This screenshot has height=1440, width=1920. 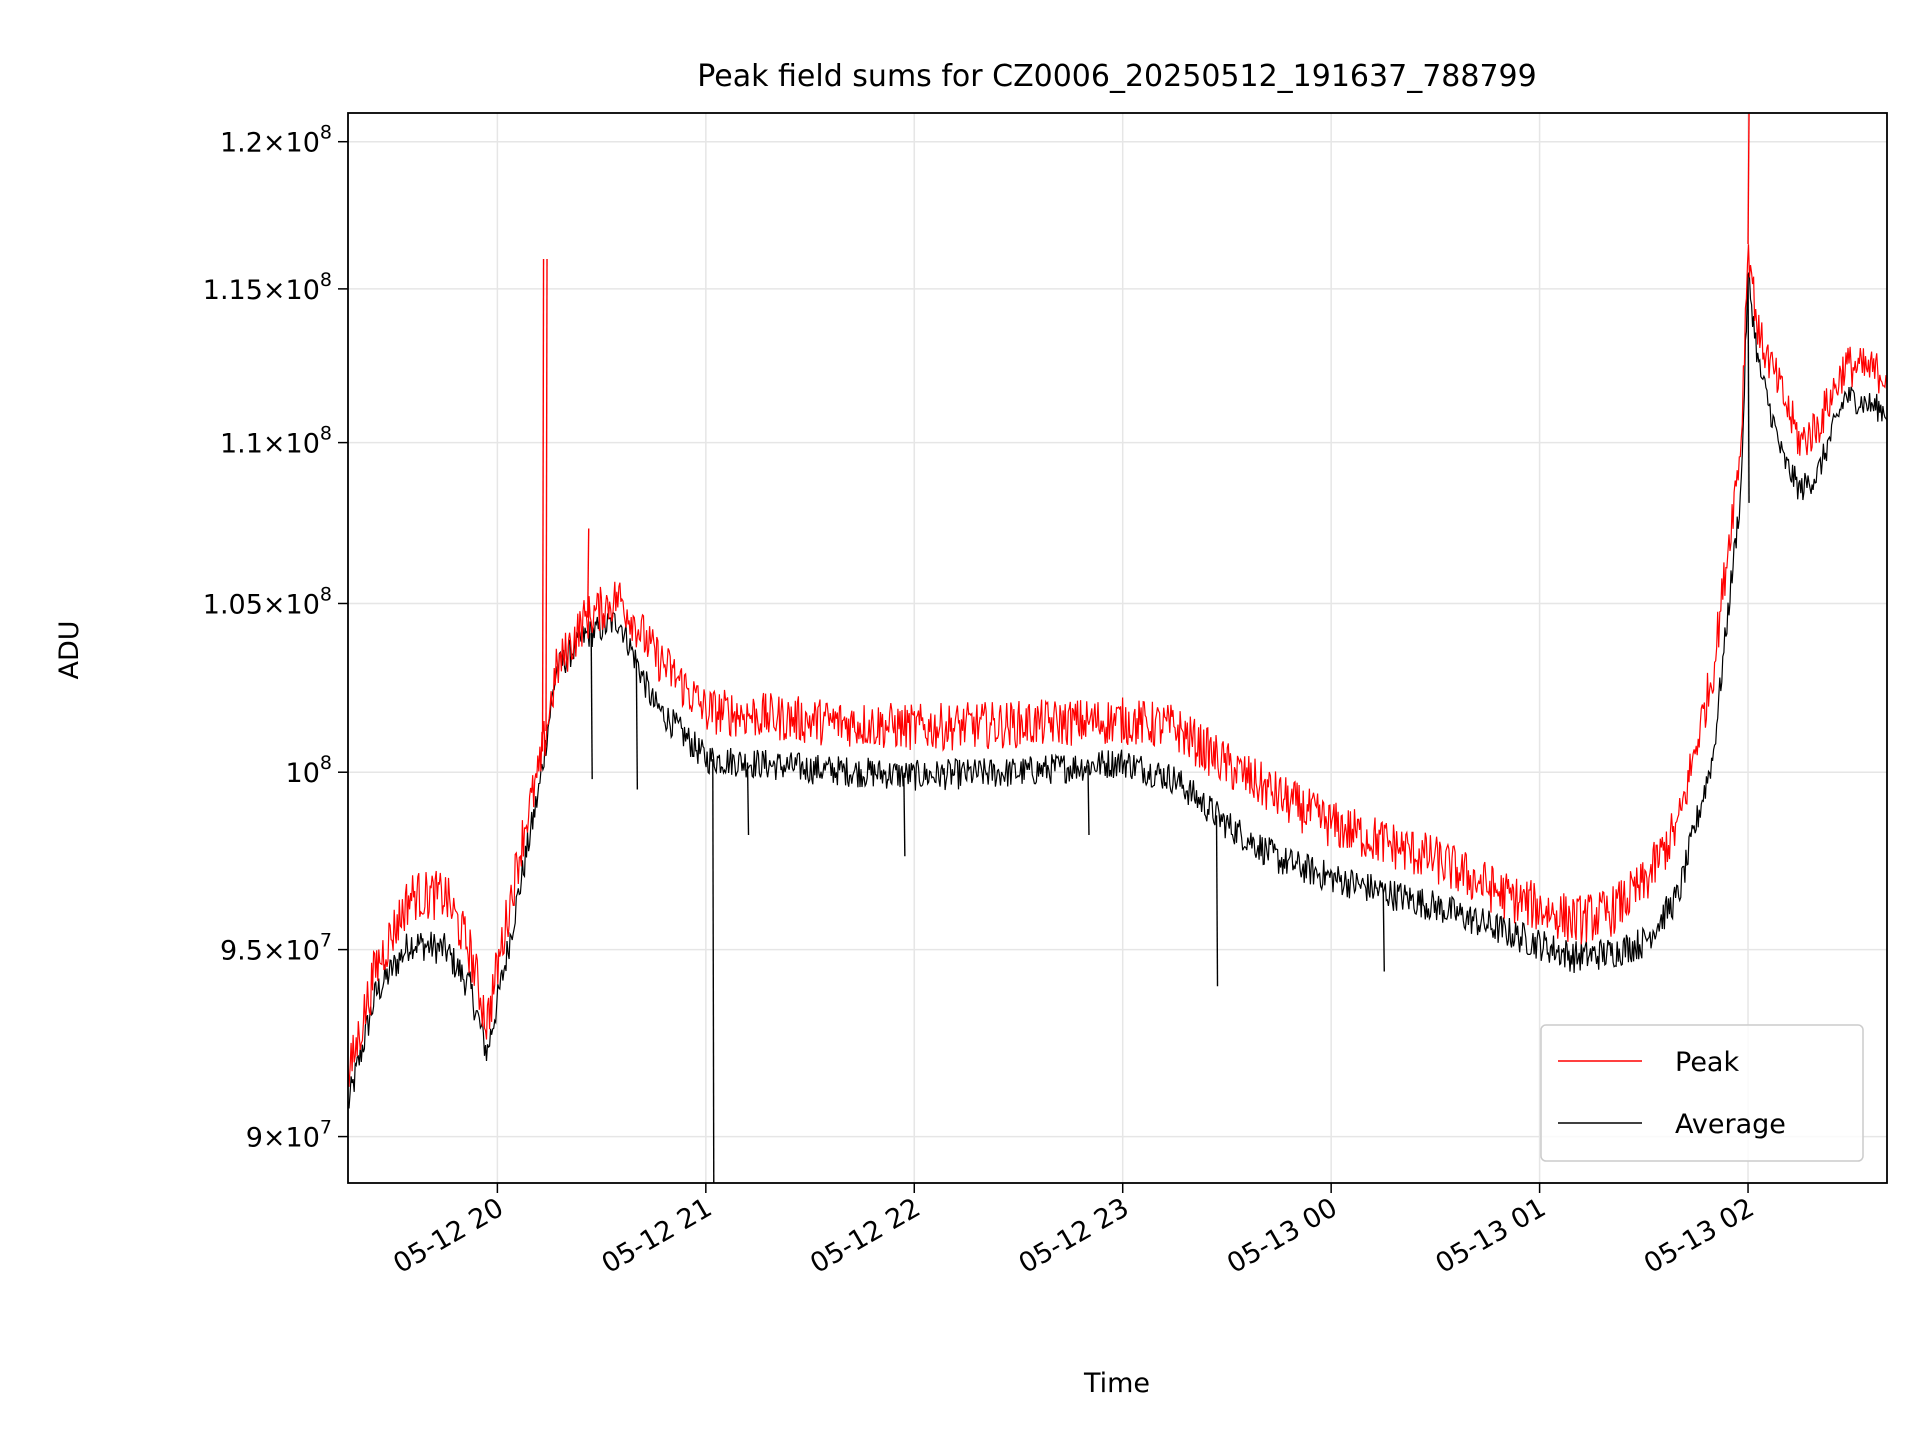 What do you see at coordinates (253, 143) in the screenshot?
I see `y-tick-mantissa: 1.2×` at bounding box center [253, 143].